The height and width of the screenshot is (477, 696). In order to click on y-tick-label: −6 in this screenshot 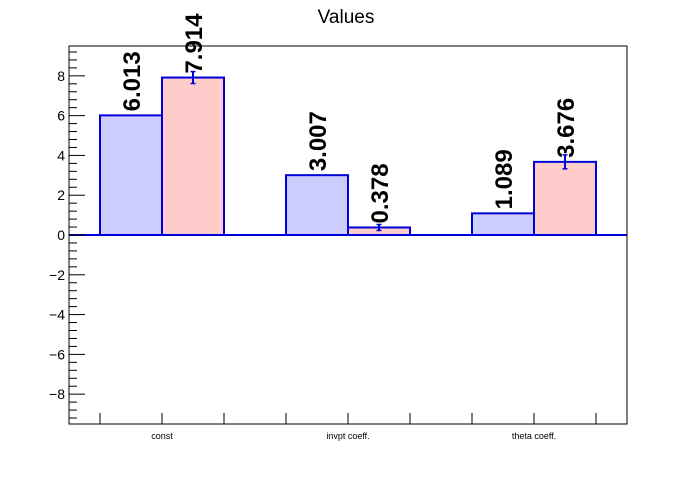, I will do `click(57, 354)`.